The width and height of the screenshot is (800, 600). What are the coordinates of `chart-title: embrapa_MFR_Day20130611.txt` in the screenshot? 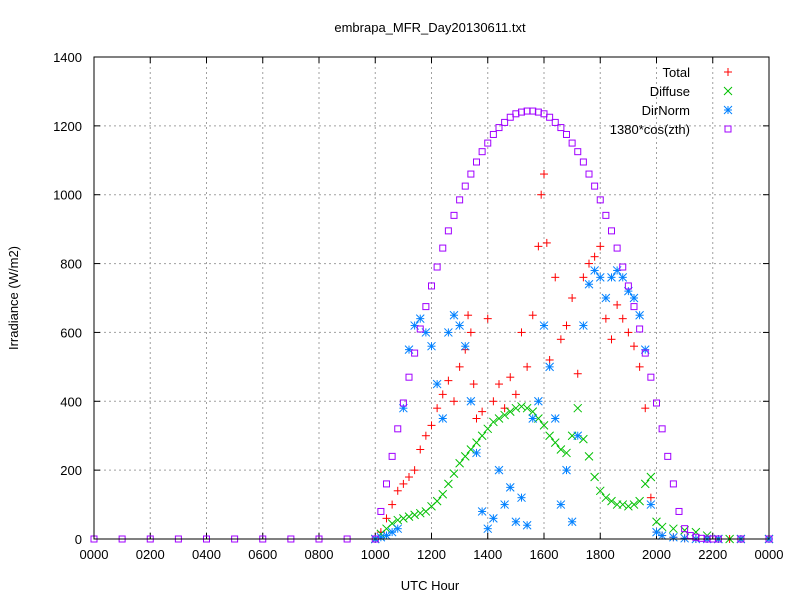 It's located at (430, 27).